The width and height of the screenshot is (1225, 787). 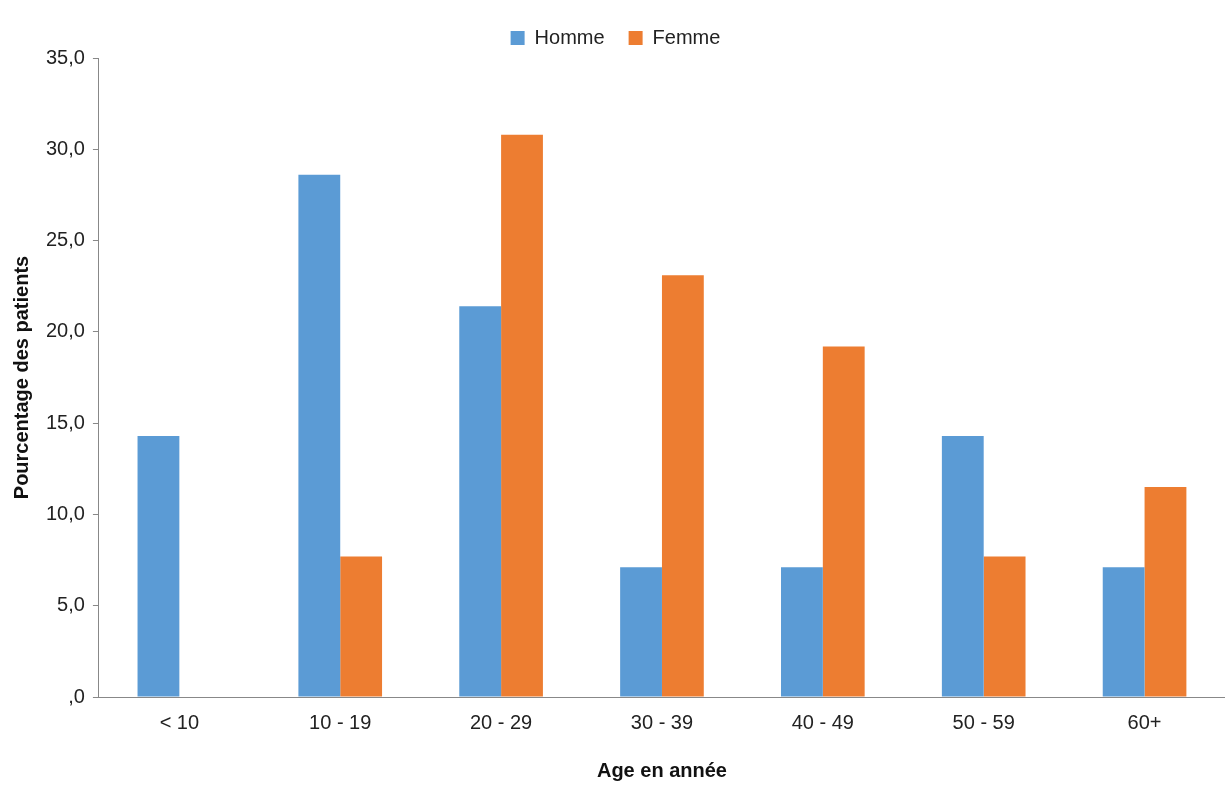 What do you see at coordinates (179, 721) in the screenshot?
I see `x-tick-label: < 10` at bounding box center [179, 721].